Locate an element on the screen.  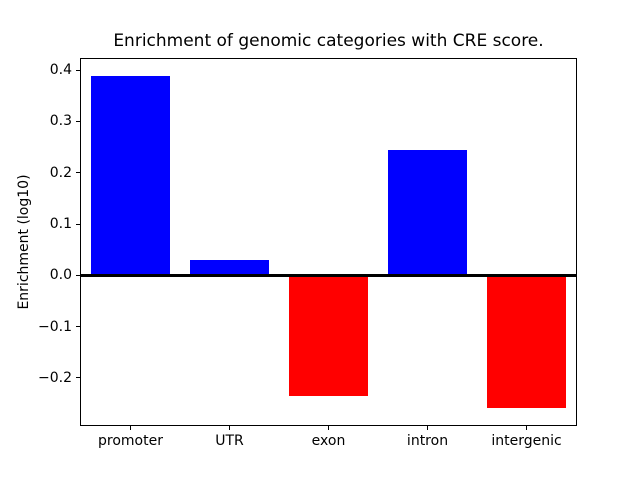
xtick-label-UTR: UTR is located at coordinates (229, 441).